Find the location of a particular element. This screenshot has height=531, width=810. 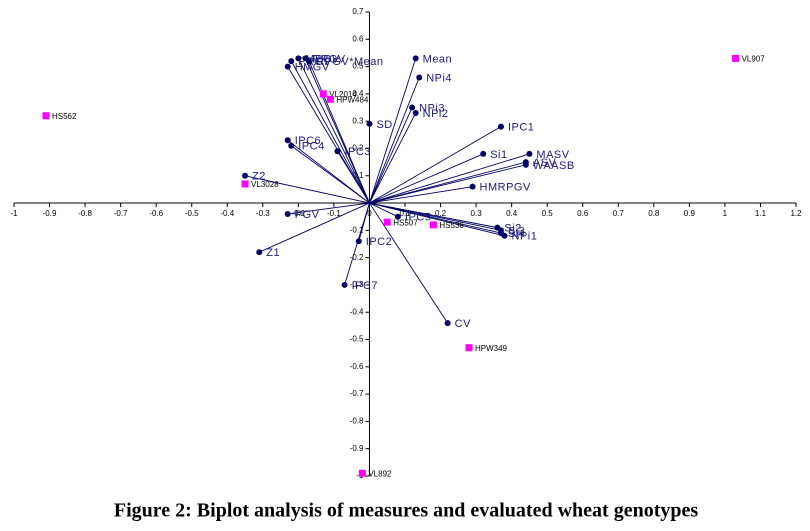

x-tick-label: 0.4 is located at coordinates (512, 213).